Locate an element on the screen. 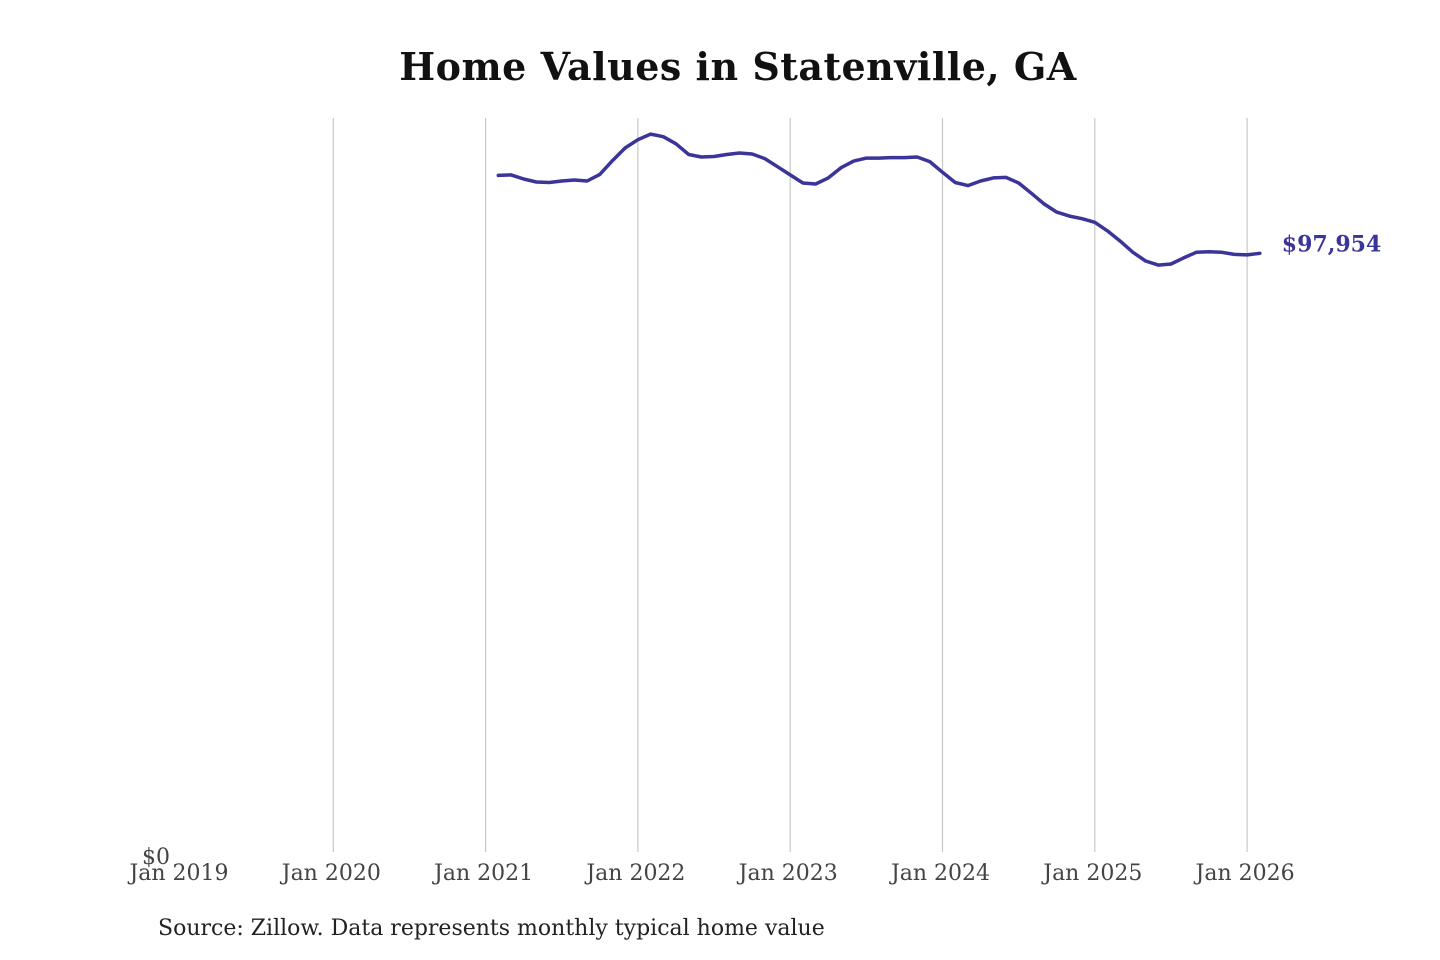  y-tick-label-zero: $0 is located at coordinates (156, 857).